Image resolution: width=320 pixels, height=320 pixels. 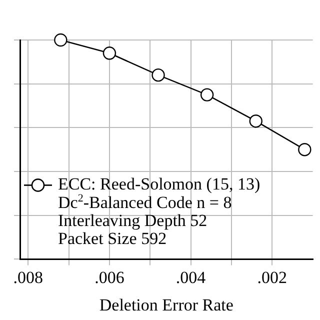 I want to click on x-tick-label: .004, so click(x=191, y=277).